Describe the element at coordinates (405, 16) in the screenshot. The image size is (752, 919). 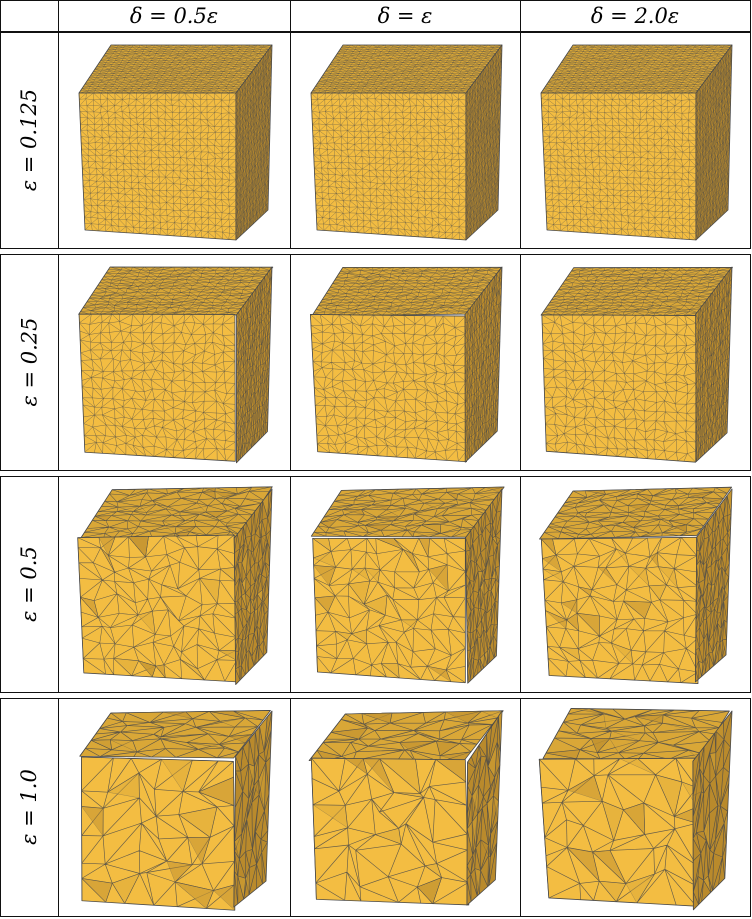
I see `column-header-delta-1-0: δ = ε` at that location.